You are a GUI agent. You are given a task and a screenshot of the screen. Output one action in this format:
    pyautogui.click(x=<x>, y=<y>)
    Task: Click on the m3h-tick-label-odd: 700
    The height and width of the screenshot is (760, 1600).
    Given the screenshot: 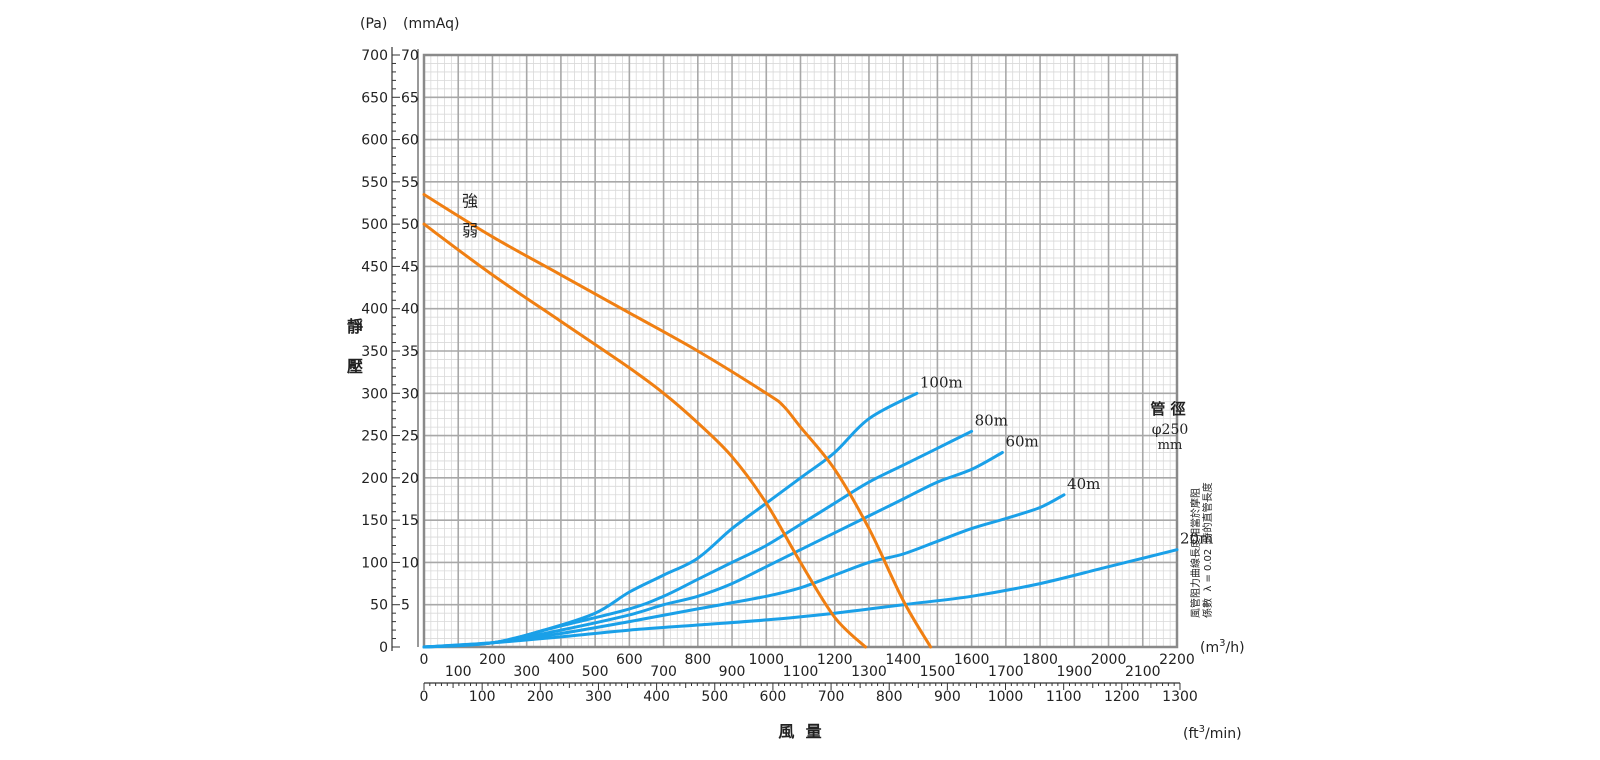 What is the action you would take?
    pyautogui.click(x=663, y=672)
    